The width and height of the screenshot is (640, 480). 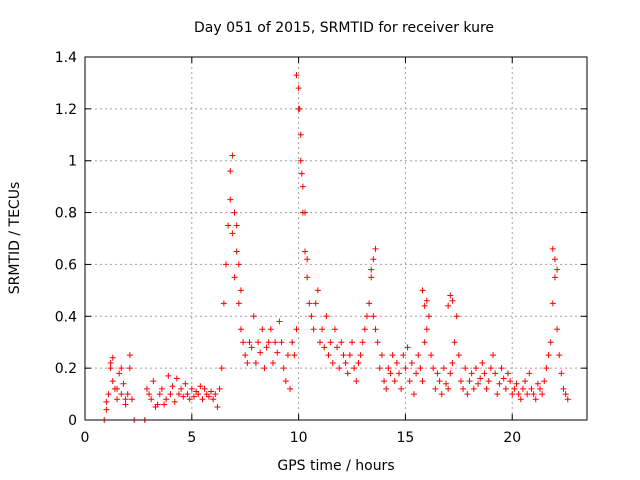 I want to click on x-tick-label: 20, so click(x=512, y=438).